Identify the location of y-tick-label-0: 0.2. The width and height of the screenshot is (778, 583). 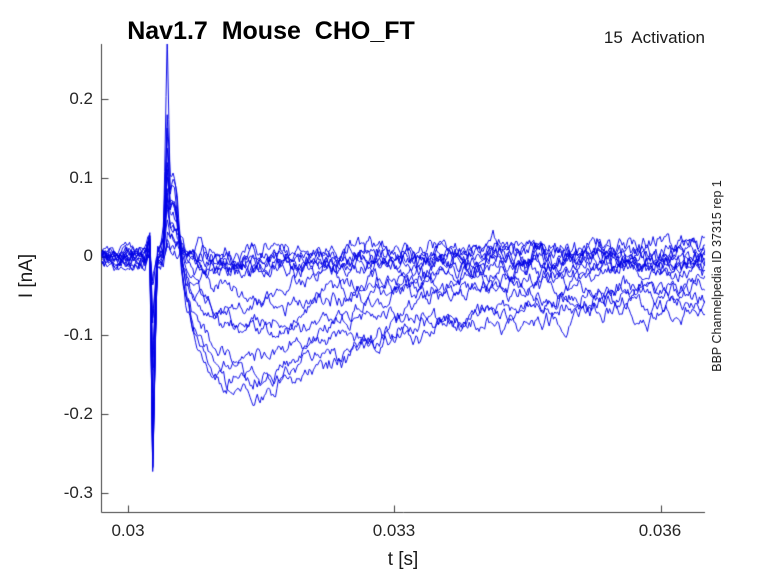
(81, 98).